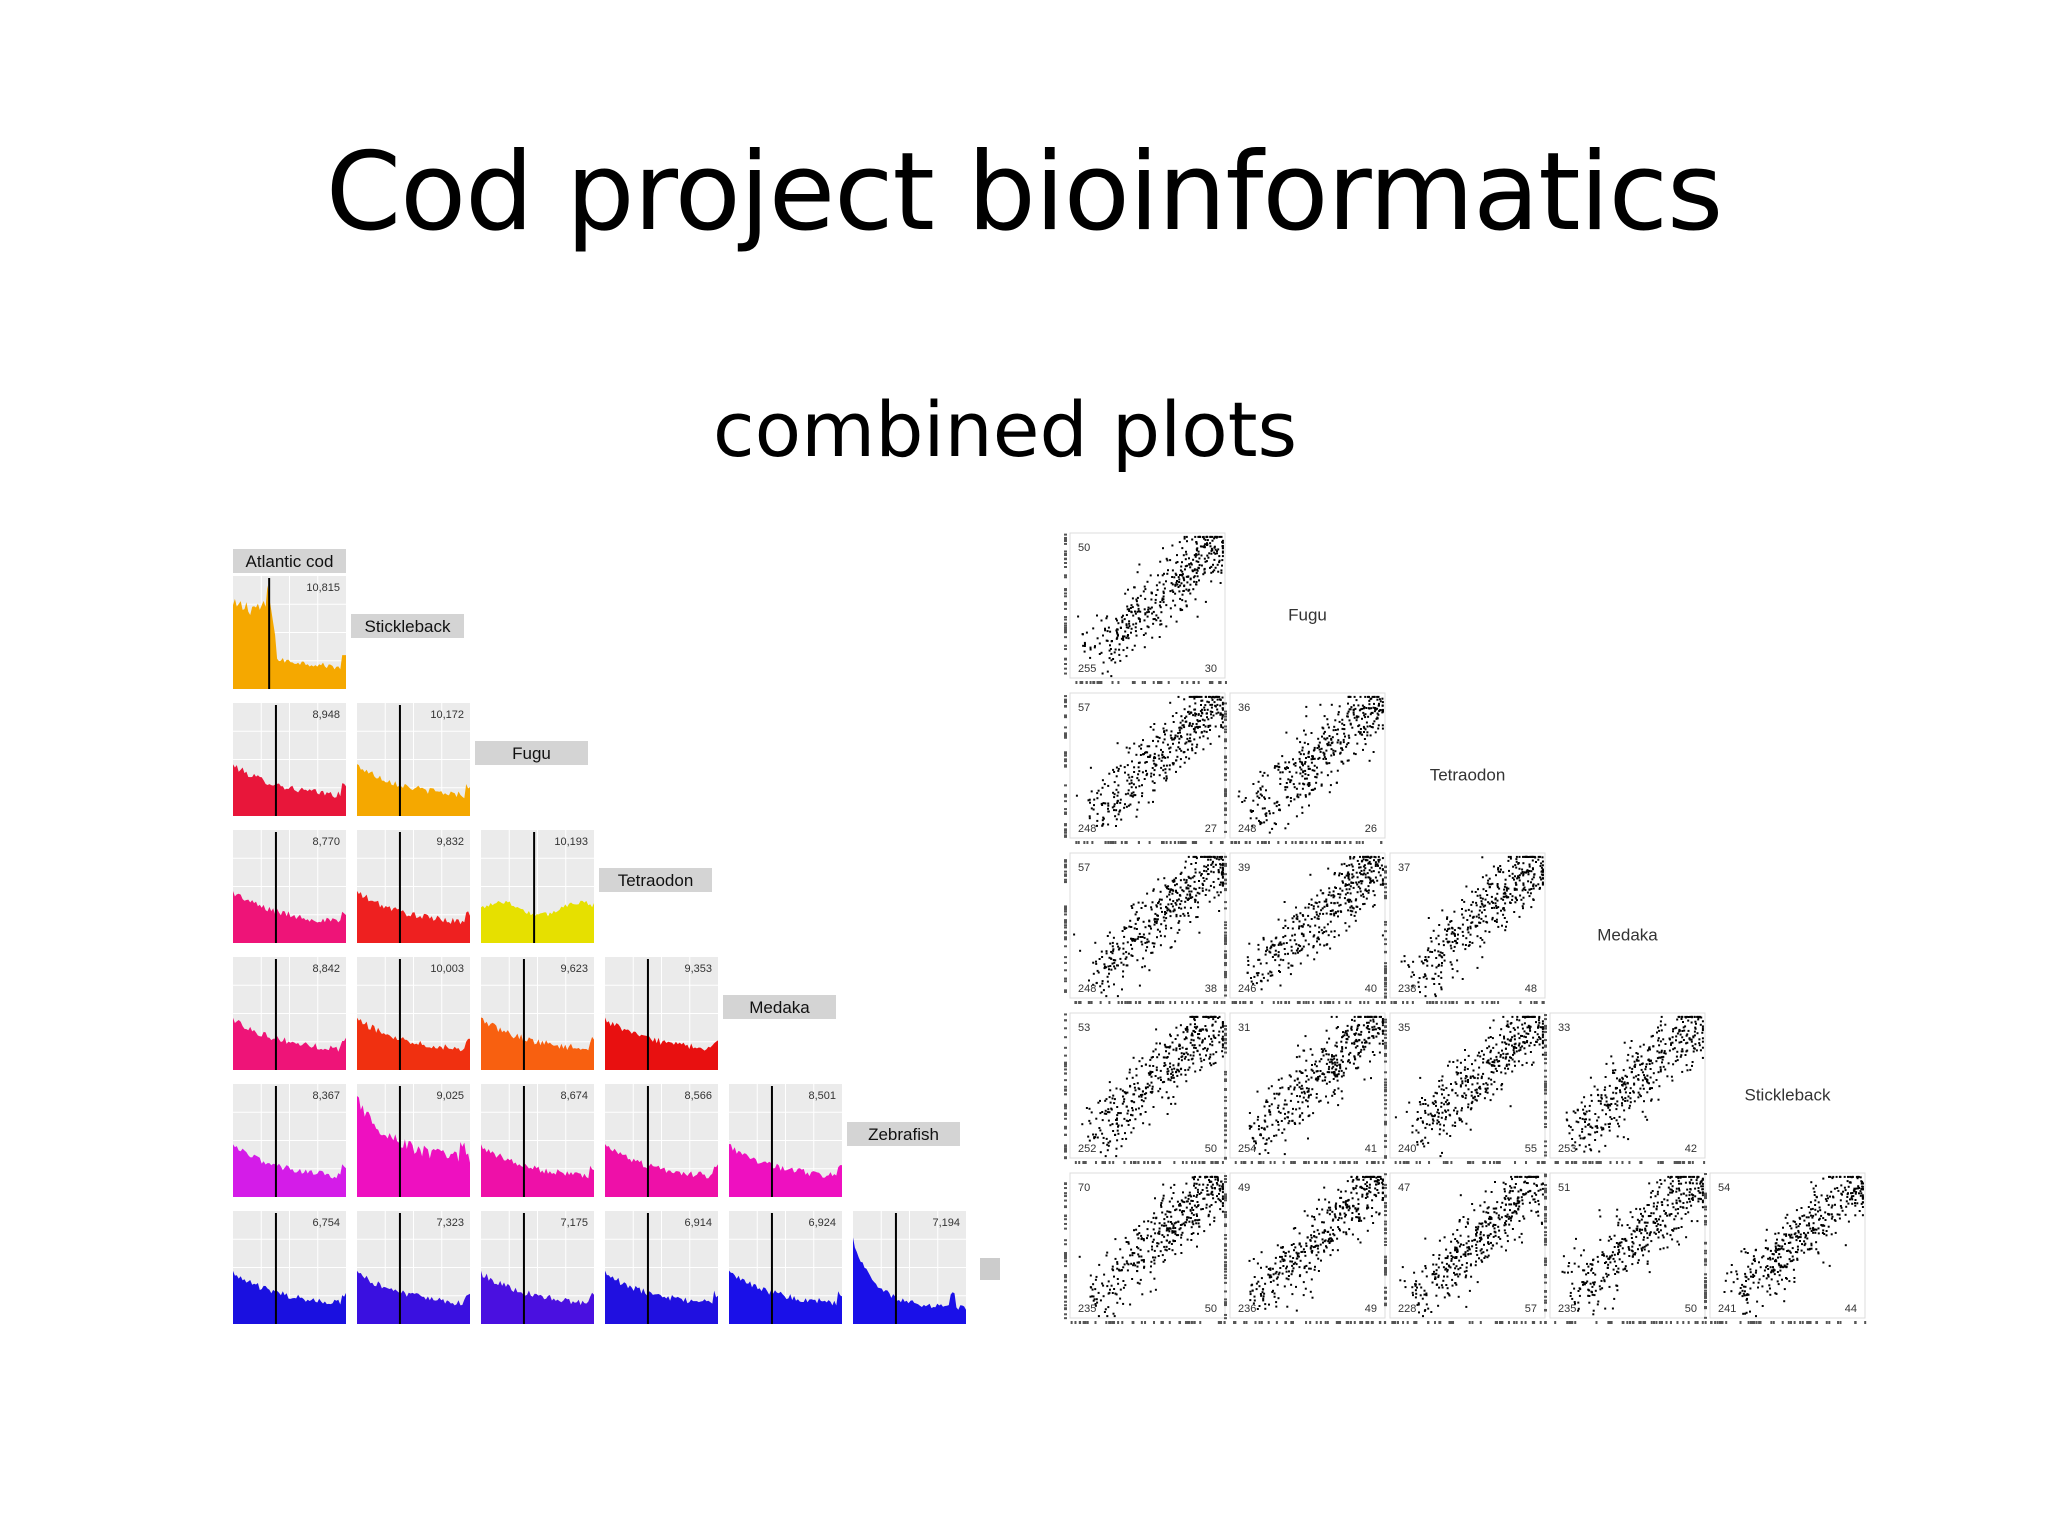 This screenshot has width=2048, height=1536. Describe the element at coordinates (1087, 669) in the screenshot. I see `panel-bottom-left-label: 255` at that location.